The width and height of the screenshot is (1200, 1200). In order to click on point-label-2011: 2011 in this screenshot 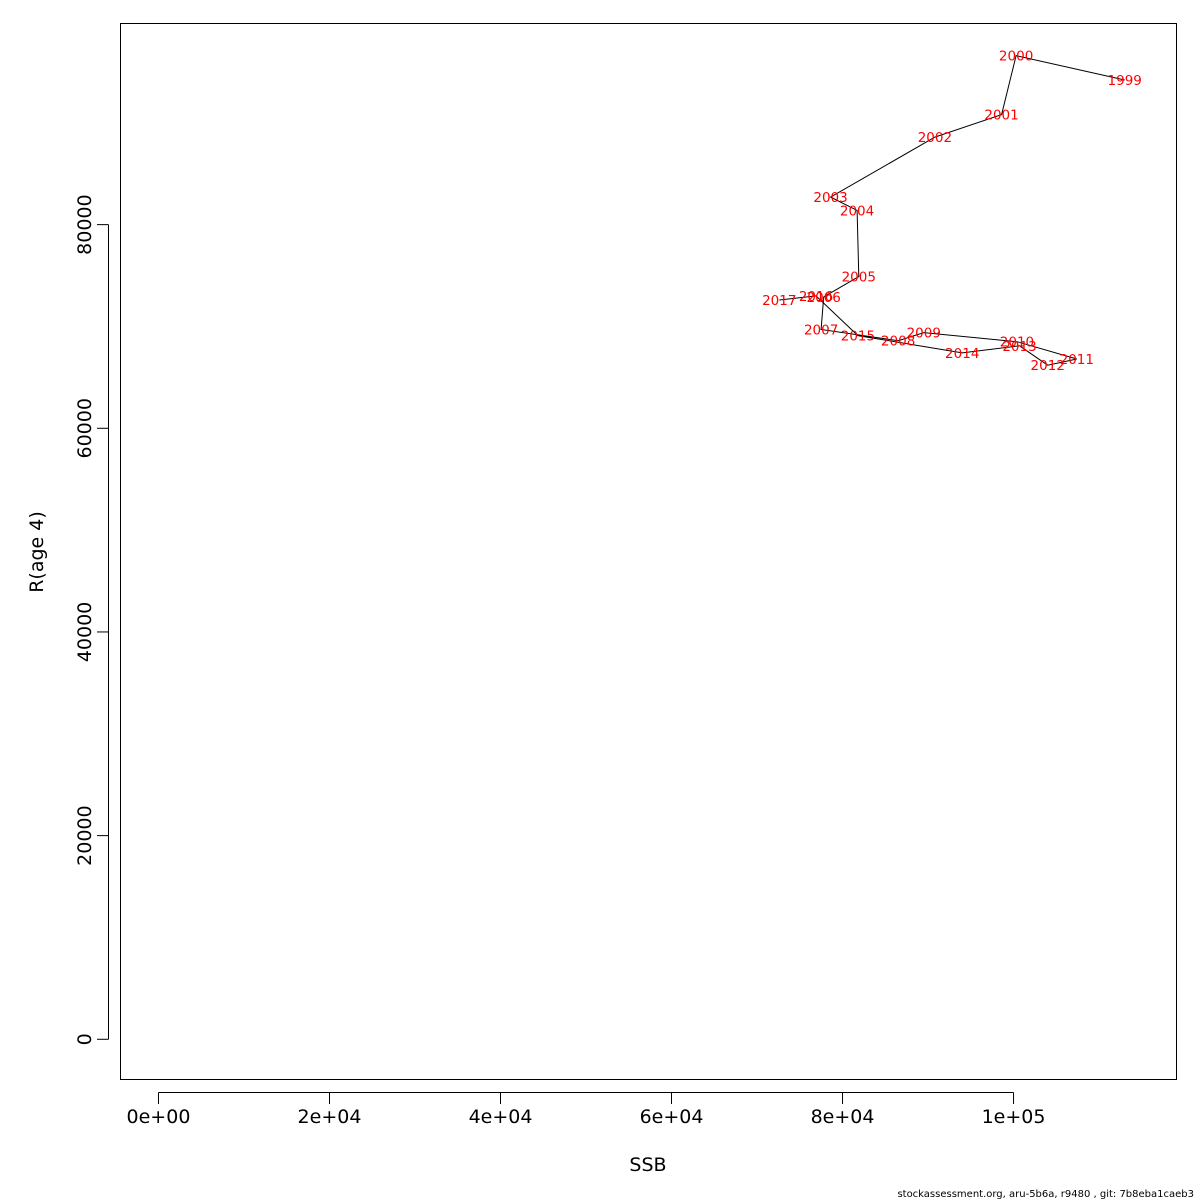, I will do `click(1077, 360)`.